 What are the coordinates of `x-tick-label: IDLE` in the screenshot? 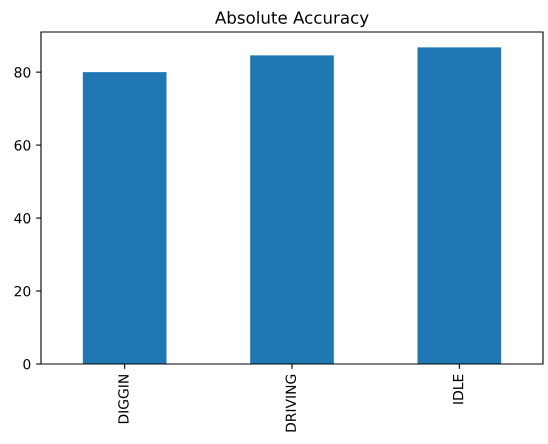 It's located at (458, 389).